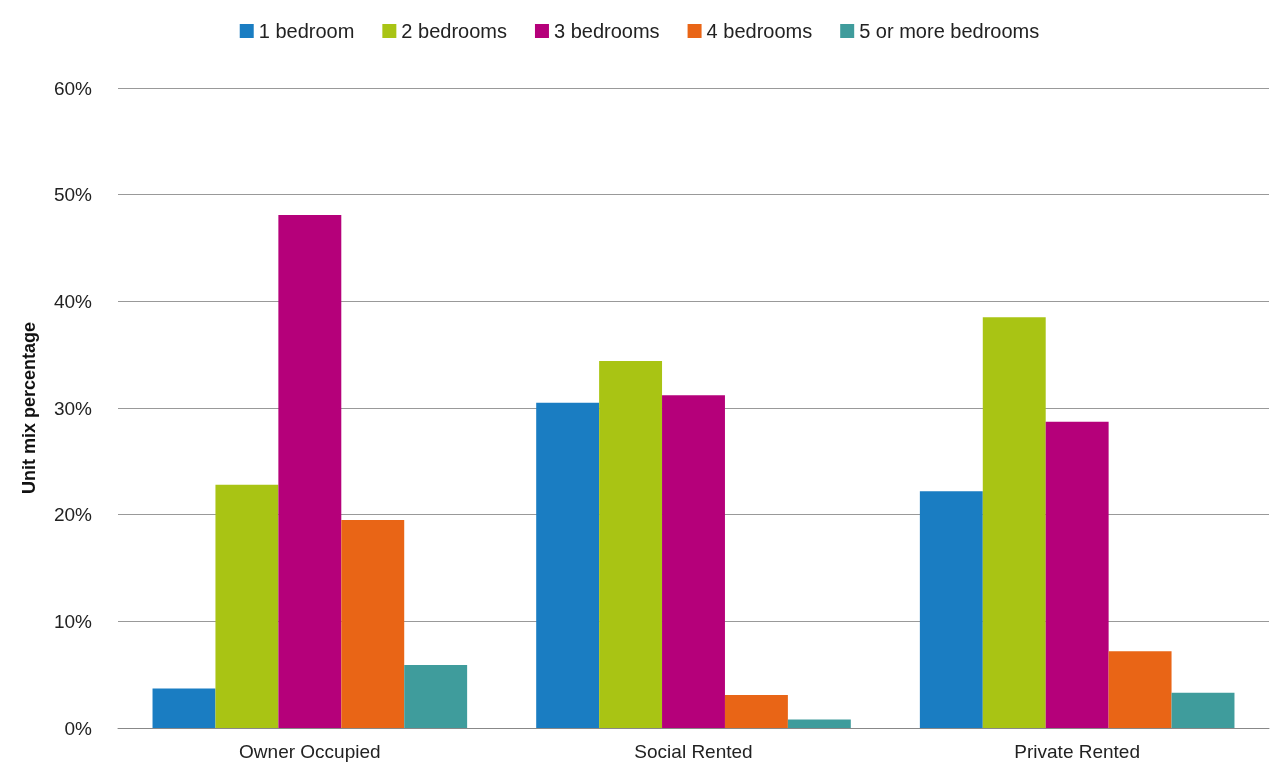 Image resolution: width=1279 pixels, height=781 pixels. Describe the element at coordinates (73, 88) in the screenshot. I see `y-tick-label: 60%` at that location.